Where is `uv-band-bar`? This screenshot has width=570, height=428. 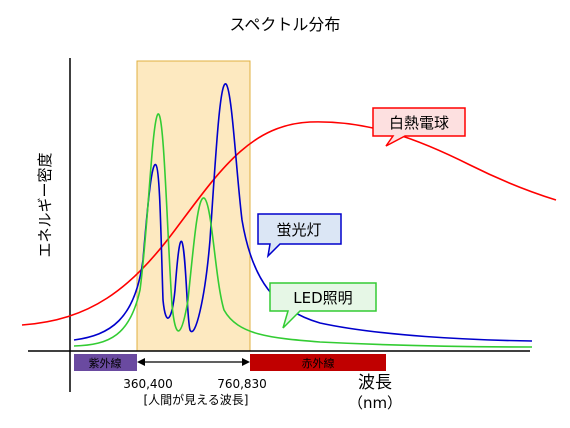
uv-band-bar is located at coordinates (105, 362).